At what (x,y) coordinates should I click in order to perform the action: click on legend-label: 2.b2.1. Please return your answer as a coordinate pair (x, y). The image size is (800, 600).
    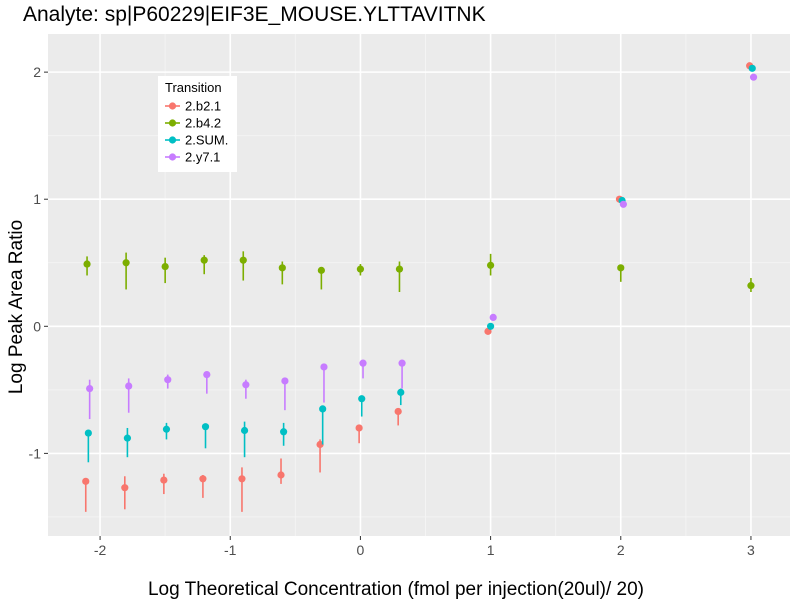
    Looking at the image, I should click on (203, 106).